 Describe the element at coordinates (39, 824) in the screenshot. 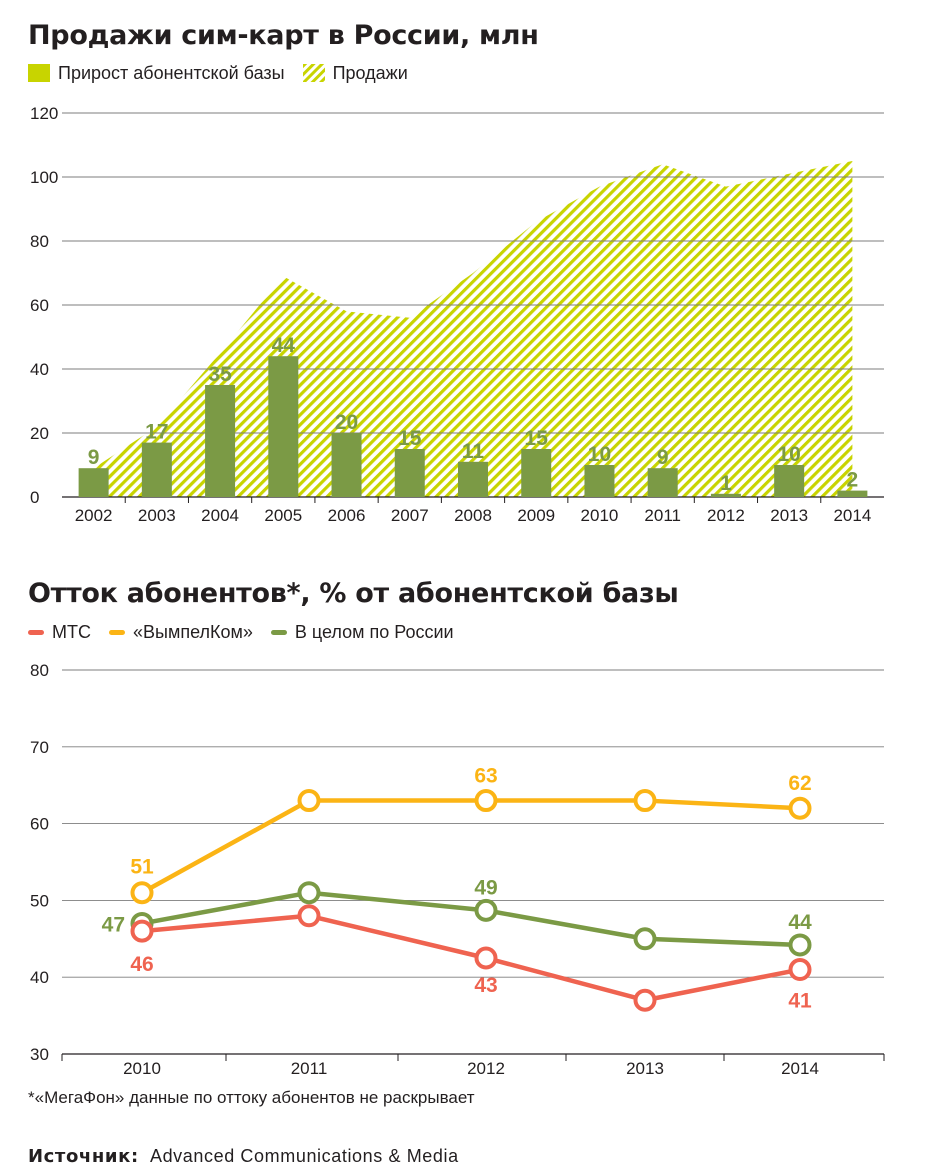

I see `y-tick-label: 60` at that location.